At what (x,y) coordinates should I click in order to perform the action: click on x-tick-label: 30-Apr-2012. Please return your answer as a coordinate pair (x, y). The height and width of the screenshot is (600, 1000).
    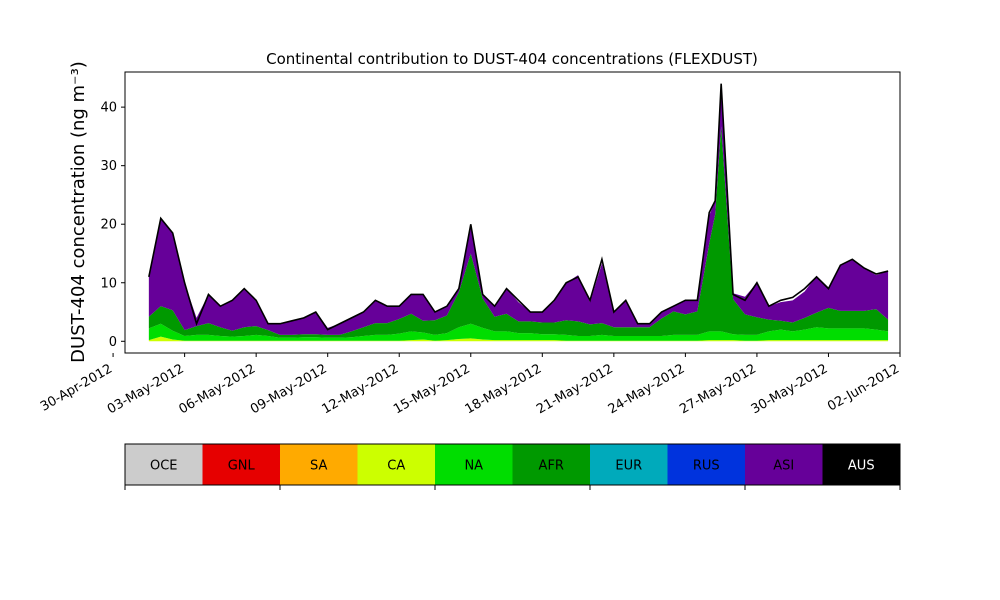
    Looking at the image, I should click on (76, 387).